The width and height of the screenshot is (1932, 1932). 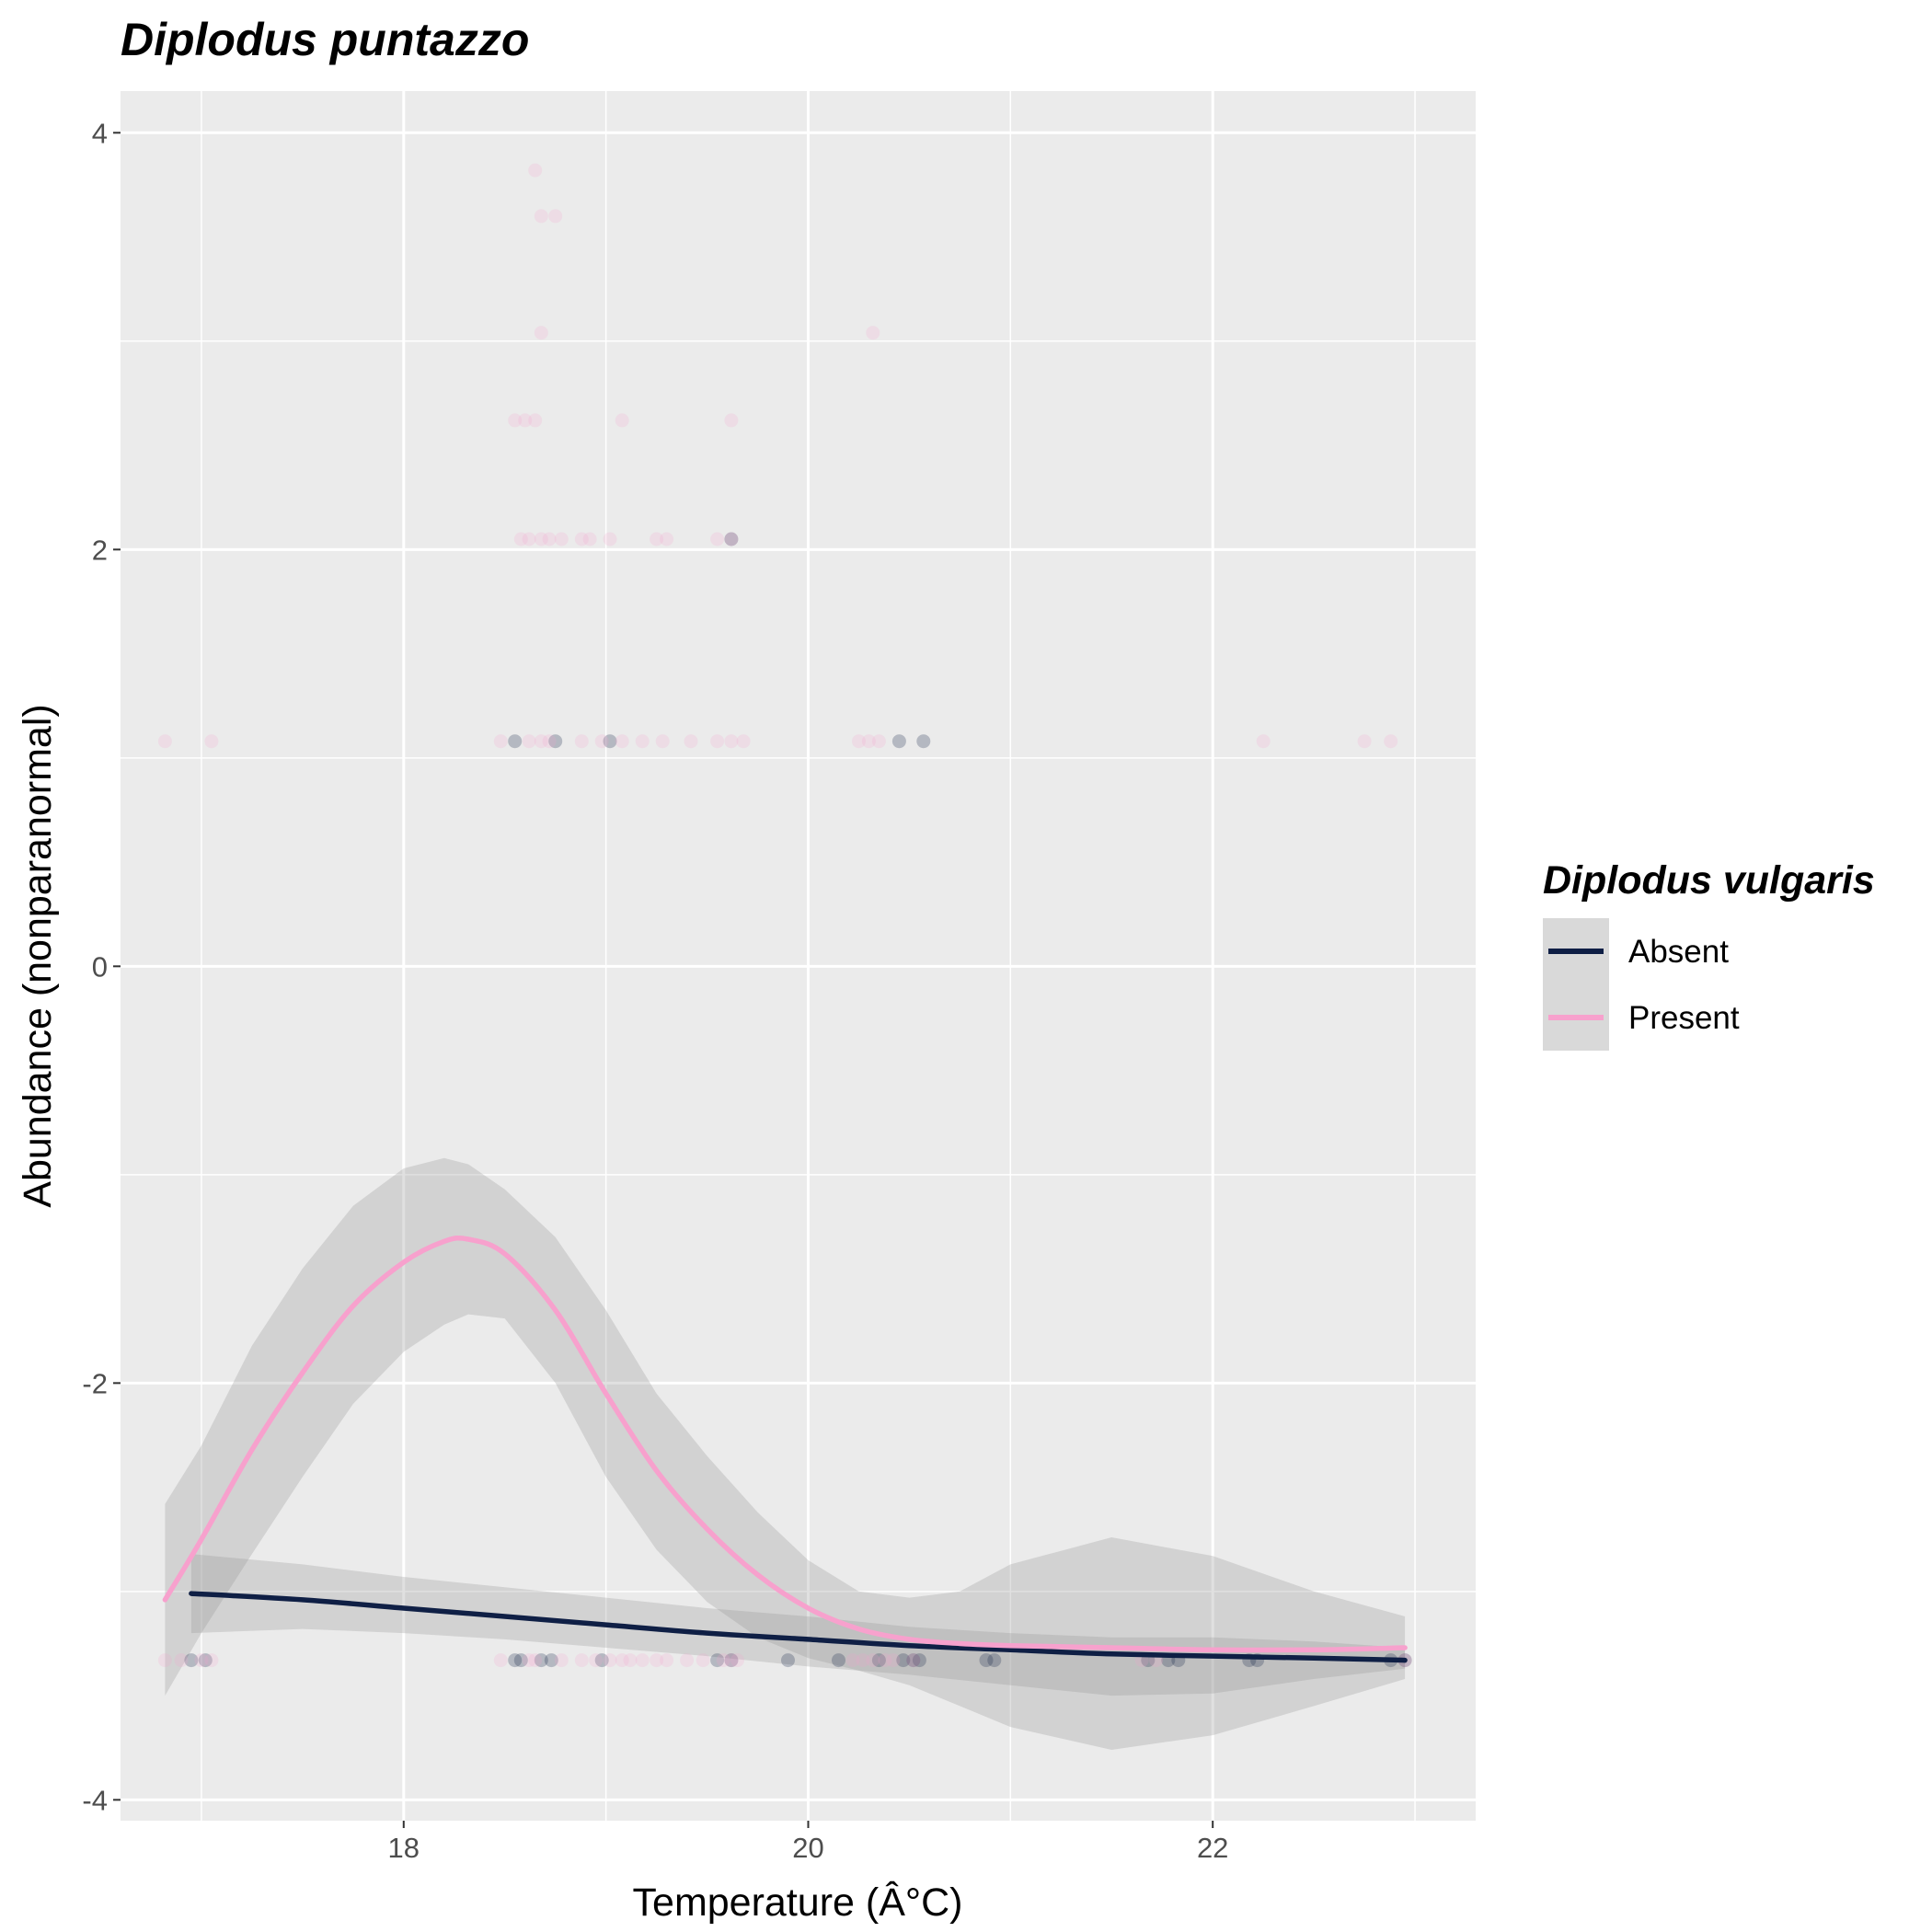 I want to click on y-tick-label: 0, so click(x=100, y=966).